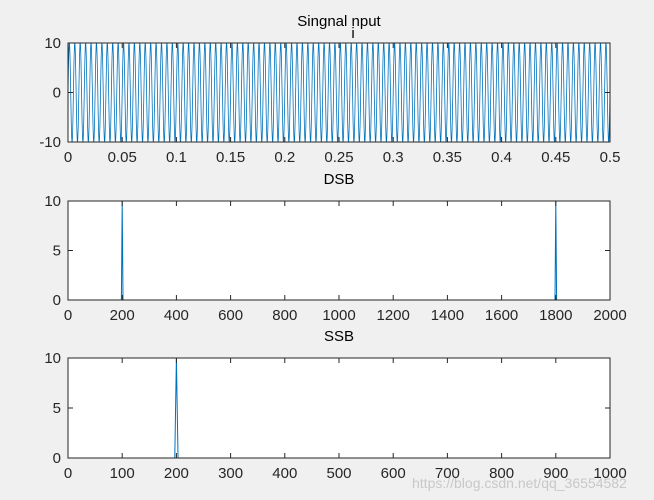  What do you see at coordinates (555, 157) in the screenshot?
I see `x-tick-label: 0.45` at bounding box center [555, 157].